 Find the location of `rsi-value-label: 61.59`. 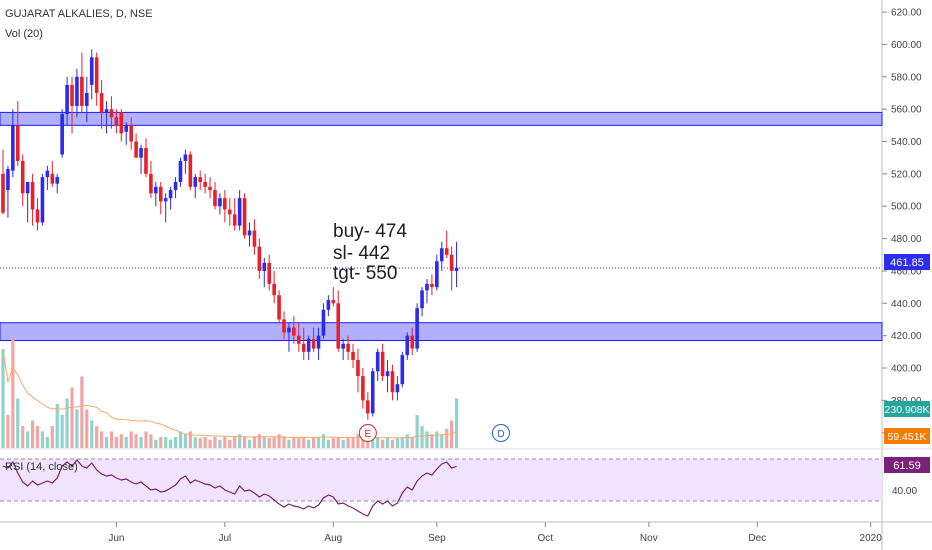

rsi-value-label: 61.59 is located at coordinates (907, 466).